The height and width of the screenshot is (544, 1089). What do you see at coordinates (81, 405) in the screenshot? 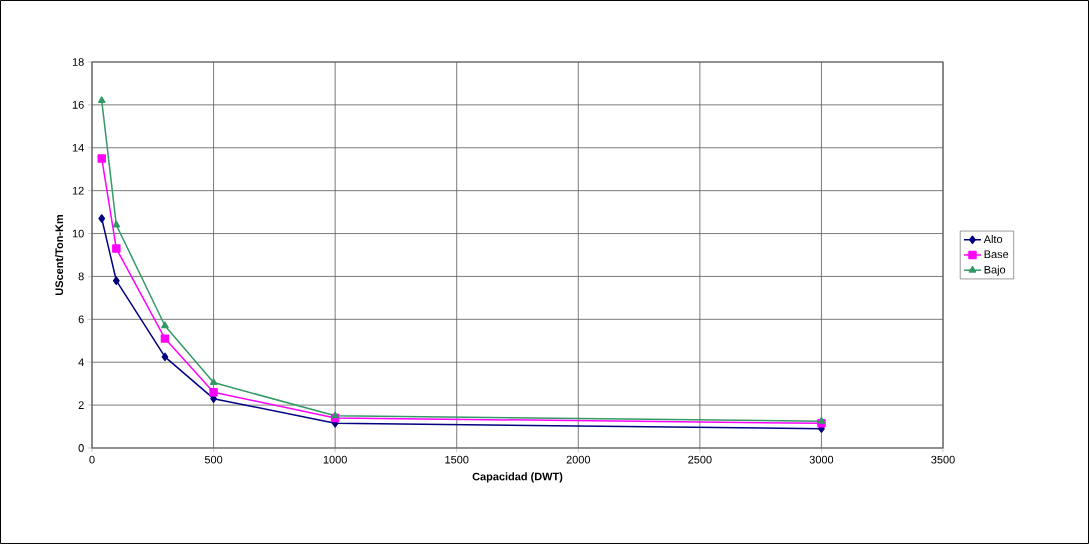
I see `y-tick-label: 2` at bounding box center [81, 405].